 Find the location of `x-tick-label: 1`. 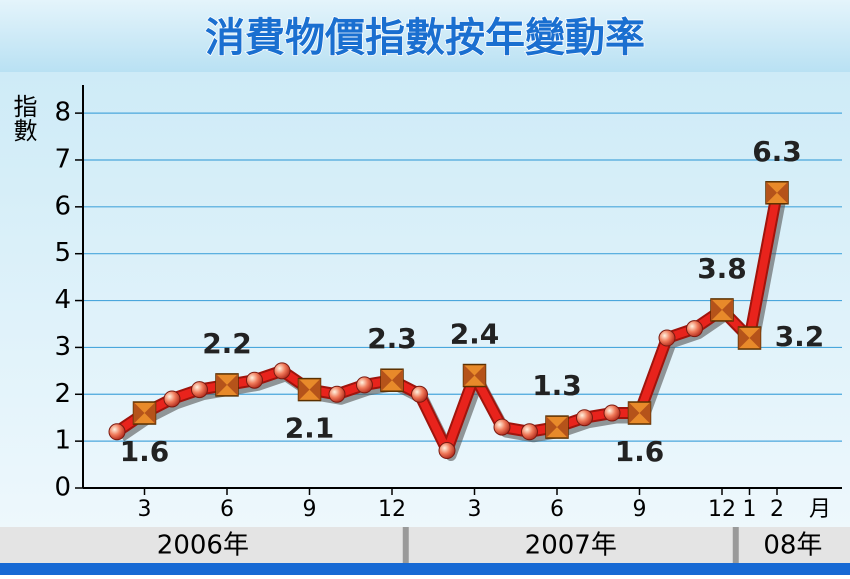

x-tick-label: 1 is located at coordinates (750, 509).